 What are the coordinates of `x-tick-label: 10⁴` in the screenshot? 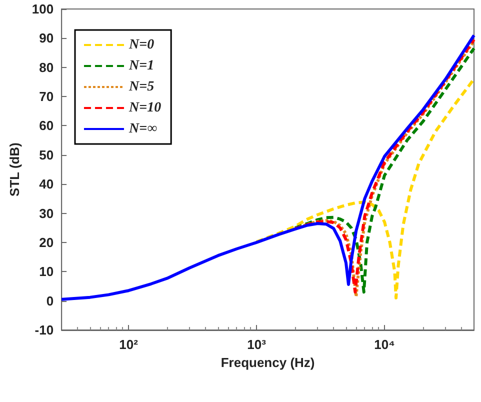 It's located at (384, 344).